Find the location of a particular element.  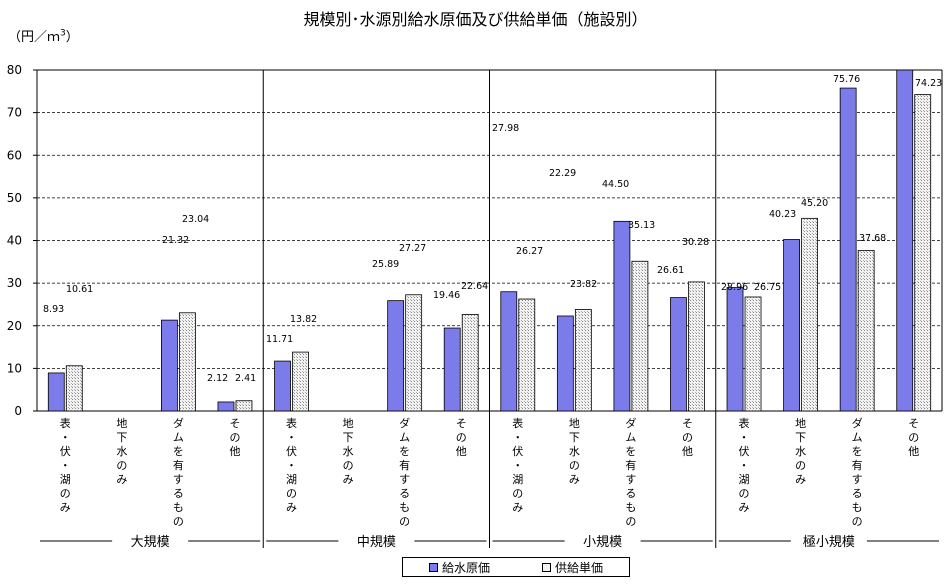

category-label-0-1-char-2: 水 is located at coordinates (121, 451).